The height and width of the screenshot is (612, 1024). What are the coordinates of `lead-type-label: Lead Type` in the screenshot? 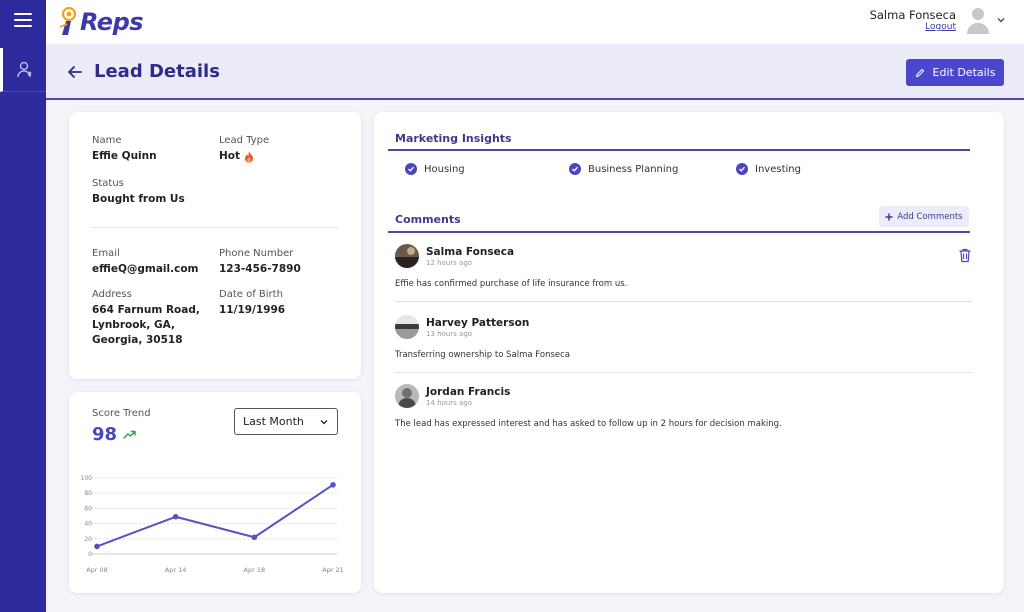 It's located at (244, 140).